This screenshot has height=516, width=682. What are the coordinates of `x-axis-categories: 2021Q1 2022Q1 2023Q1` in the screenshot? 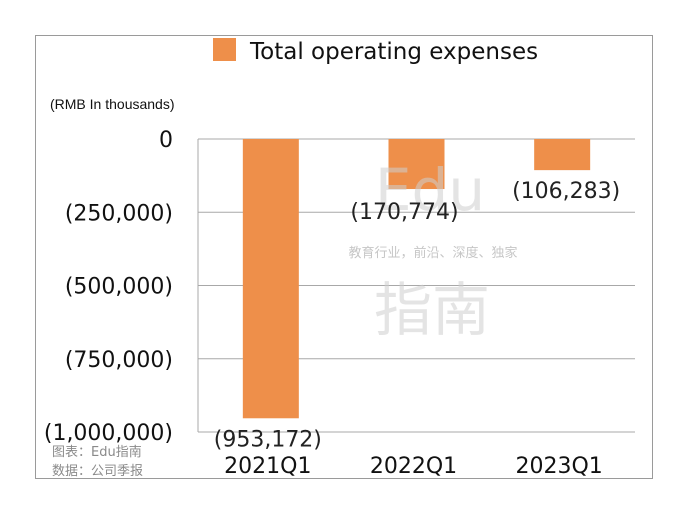 It's located at (413, 466).